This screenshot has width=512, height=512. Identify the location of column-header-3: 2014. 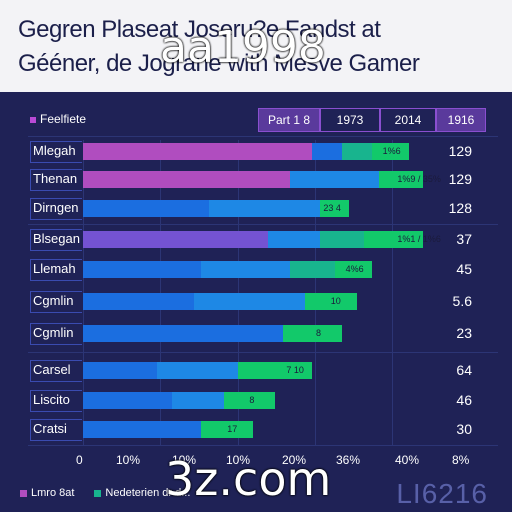
(408, 120).